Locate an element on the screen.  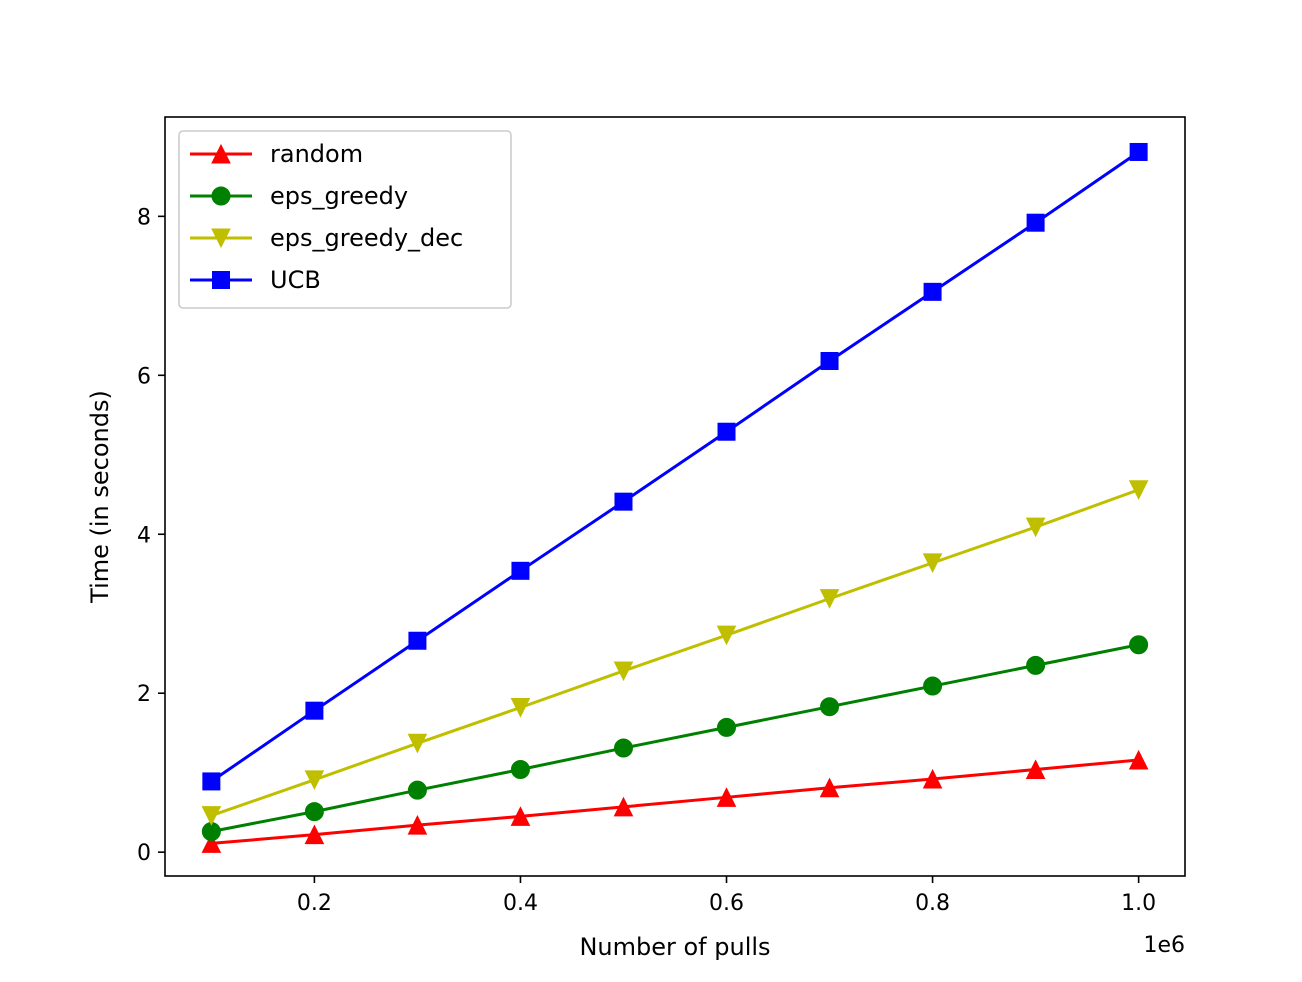
series-random is located at coordinates (675, 801).